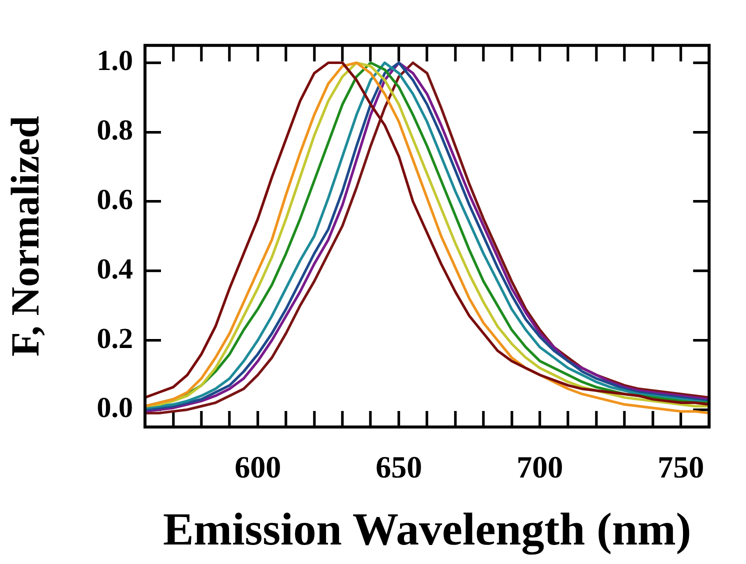  What do you see at coordinates (427, 529) in the screenshot?
I see `x-axis-title: Emission Wavelength (nm)` at bounding box center [427, 529].